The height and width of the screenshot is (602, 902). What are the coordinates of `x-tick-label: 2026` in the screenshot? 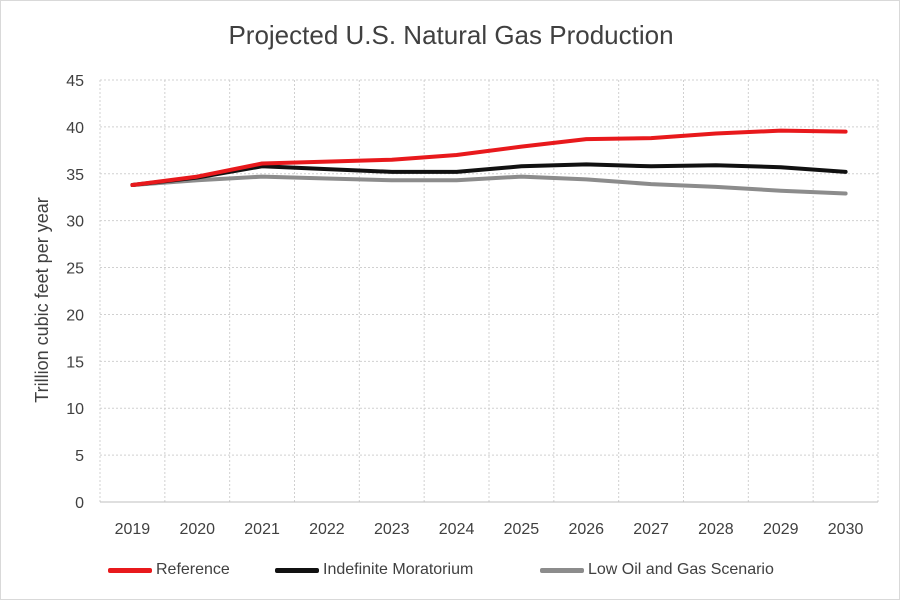 It's located at (586, 529).